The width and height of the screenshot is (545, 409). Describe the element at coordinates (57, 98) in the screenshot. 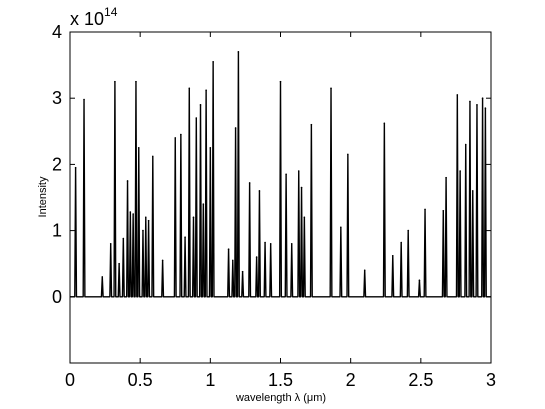

I see `y-tick-label: 3` at that location.